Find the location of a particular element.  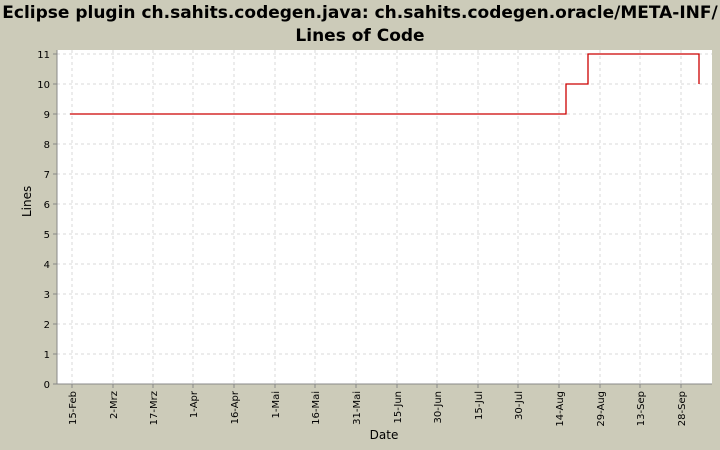

y-tick-label: 5 is located at coordinates (47, 235).